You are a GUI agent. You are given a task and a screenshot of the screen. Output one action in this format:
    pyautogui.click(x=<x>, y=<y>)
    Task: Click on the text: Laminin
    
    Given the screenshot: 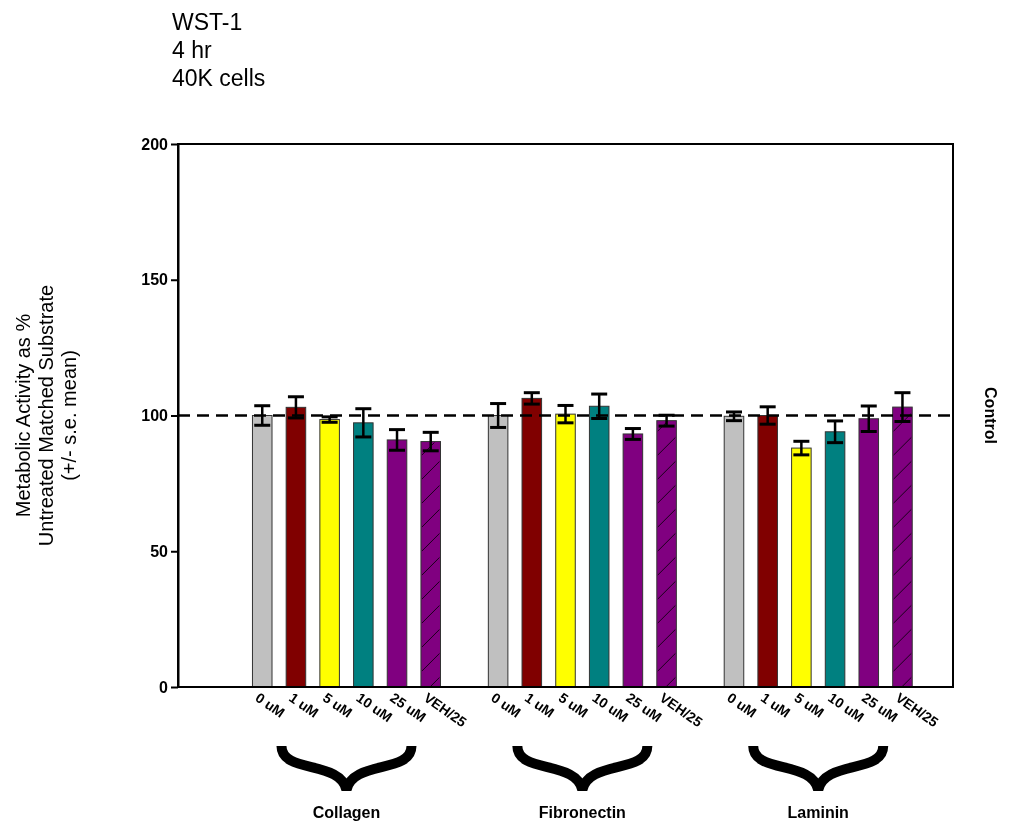 What is the action you would take?
    pyautogui.click(x=818, y=812)
    